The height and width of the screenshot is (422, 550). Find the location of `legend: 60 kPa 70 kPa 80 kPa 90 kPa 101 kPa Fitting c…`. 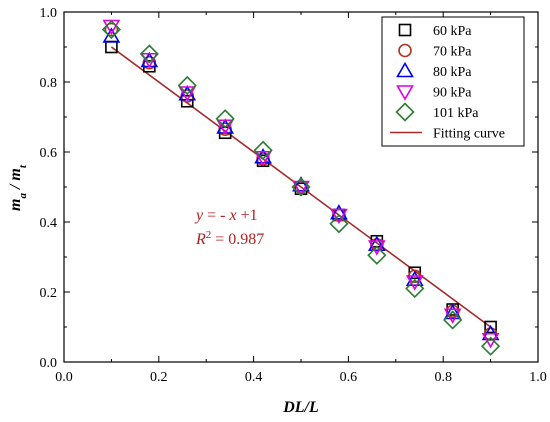

legend: 60 kPa 70 kPa 80 kPa 90 kPa 101 kPa Fitting c… is located at coordinates (453, 81).